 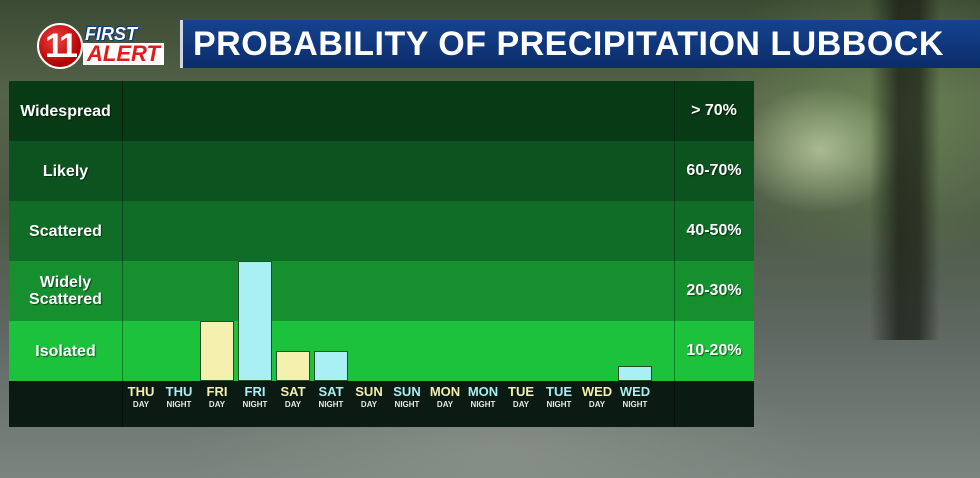 I want to click on title-bar: PROBABILITY OF PRECIPITATION LUBBOCK, so click(x=580, y=44).